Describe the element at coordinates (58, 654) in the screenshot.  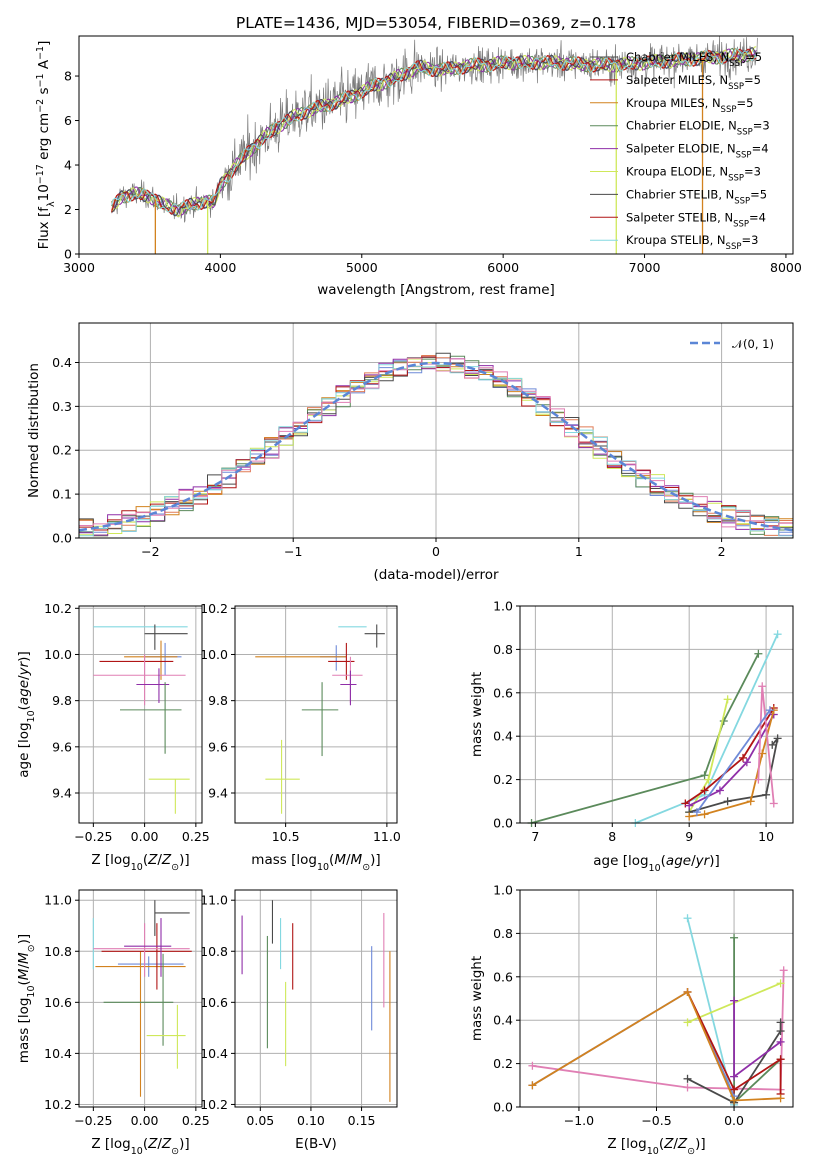
I see `y-tick-label: 10.0` at that location.